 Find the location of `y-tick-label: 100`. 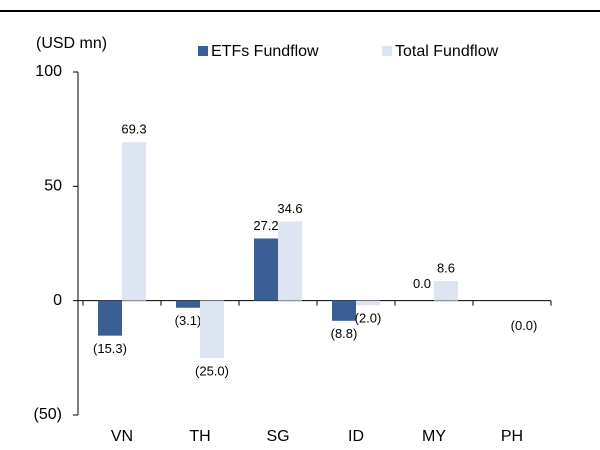

y-tick-label: 100 is located at coordinates (48, 71).